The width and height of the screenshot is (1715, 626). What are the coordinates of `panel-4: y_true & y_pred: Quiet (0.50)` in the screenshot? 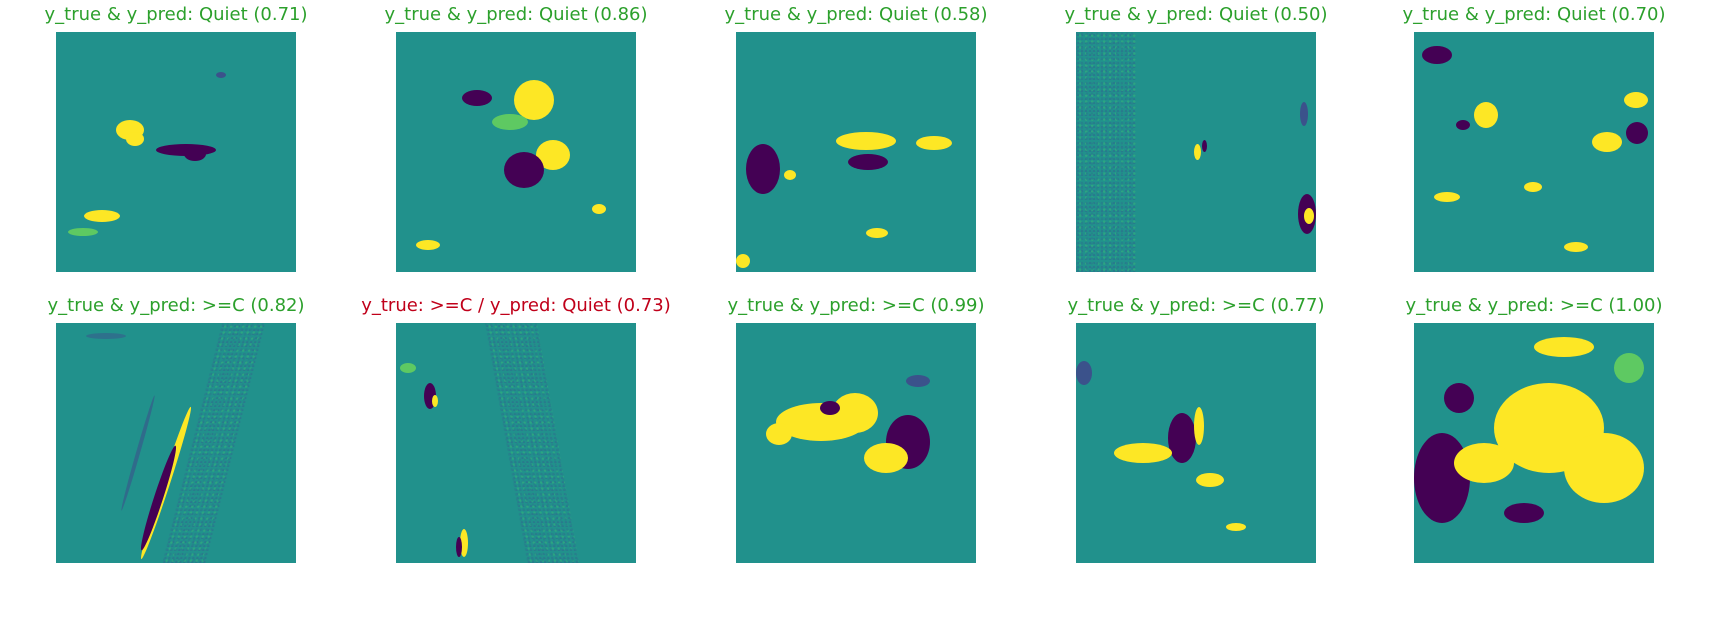 It's located at (1196, 148).